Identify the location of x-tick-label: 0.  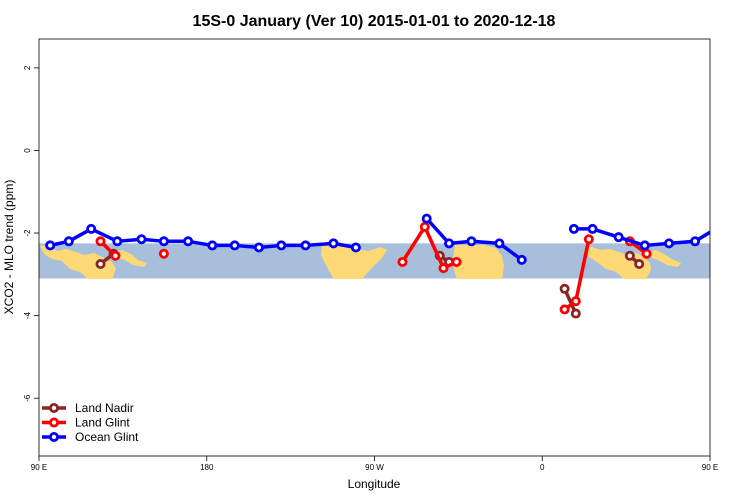
(542, 467).